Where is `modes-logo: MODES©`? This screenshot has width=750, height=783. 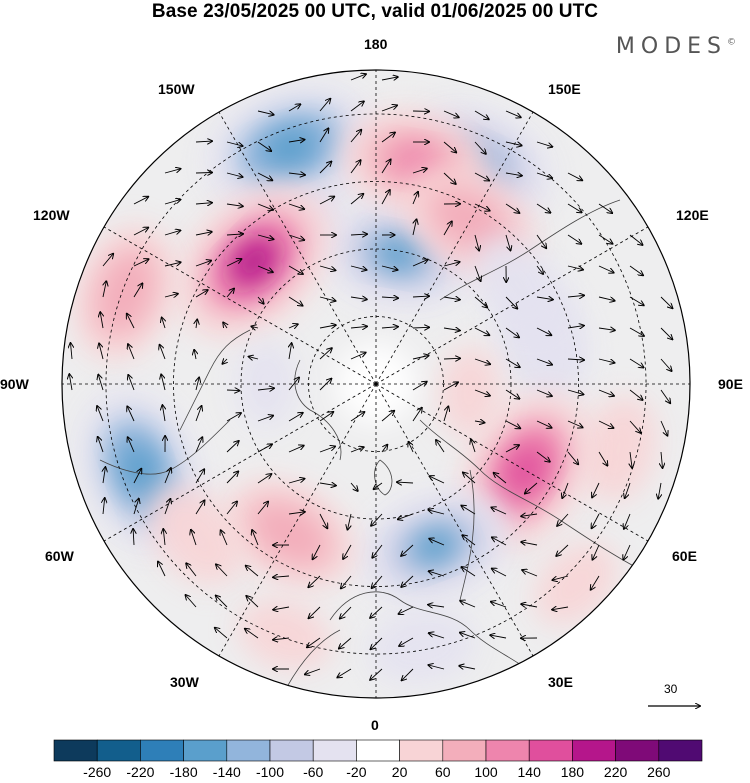 modes-logo: MODES© is located at coordinates (676, 46).